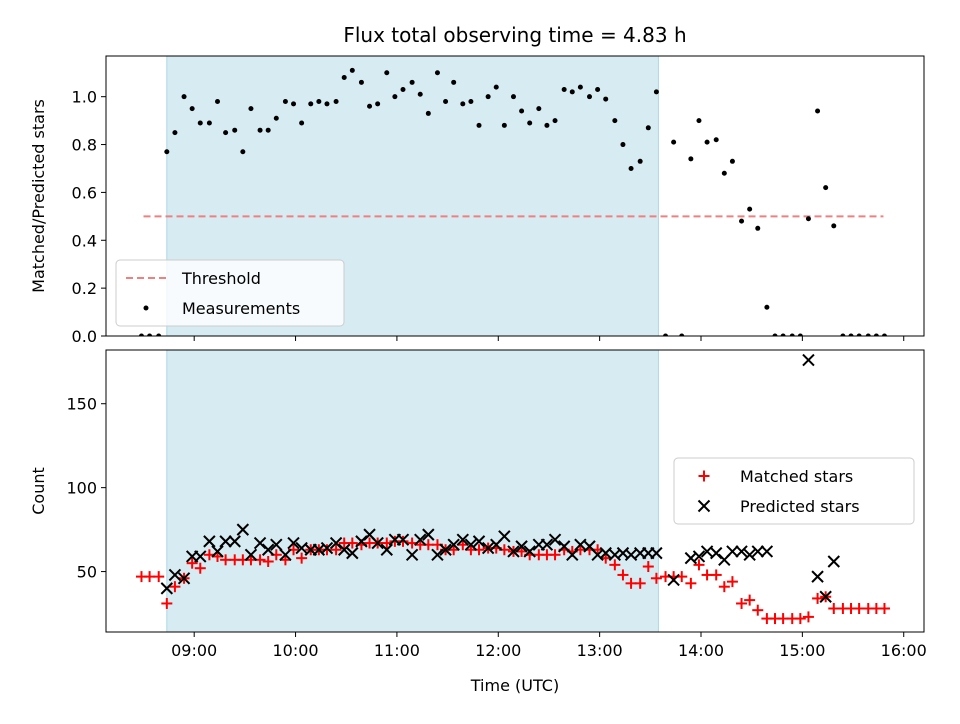  I want to click on series-1-point-48-d2, so click(572, 554).